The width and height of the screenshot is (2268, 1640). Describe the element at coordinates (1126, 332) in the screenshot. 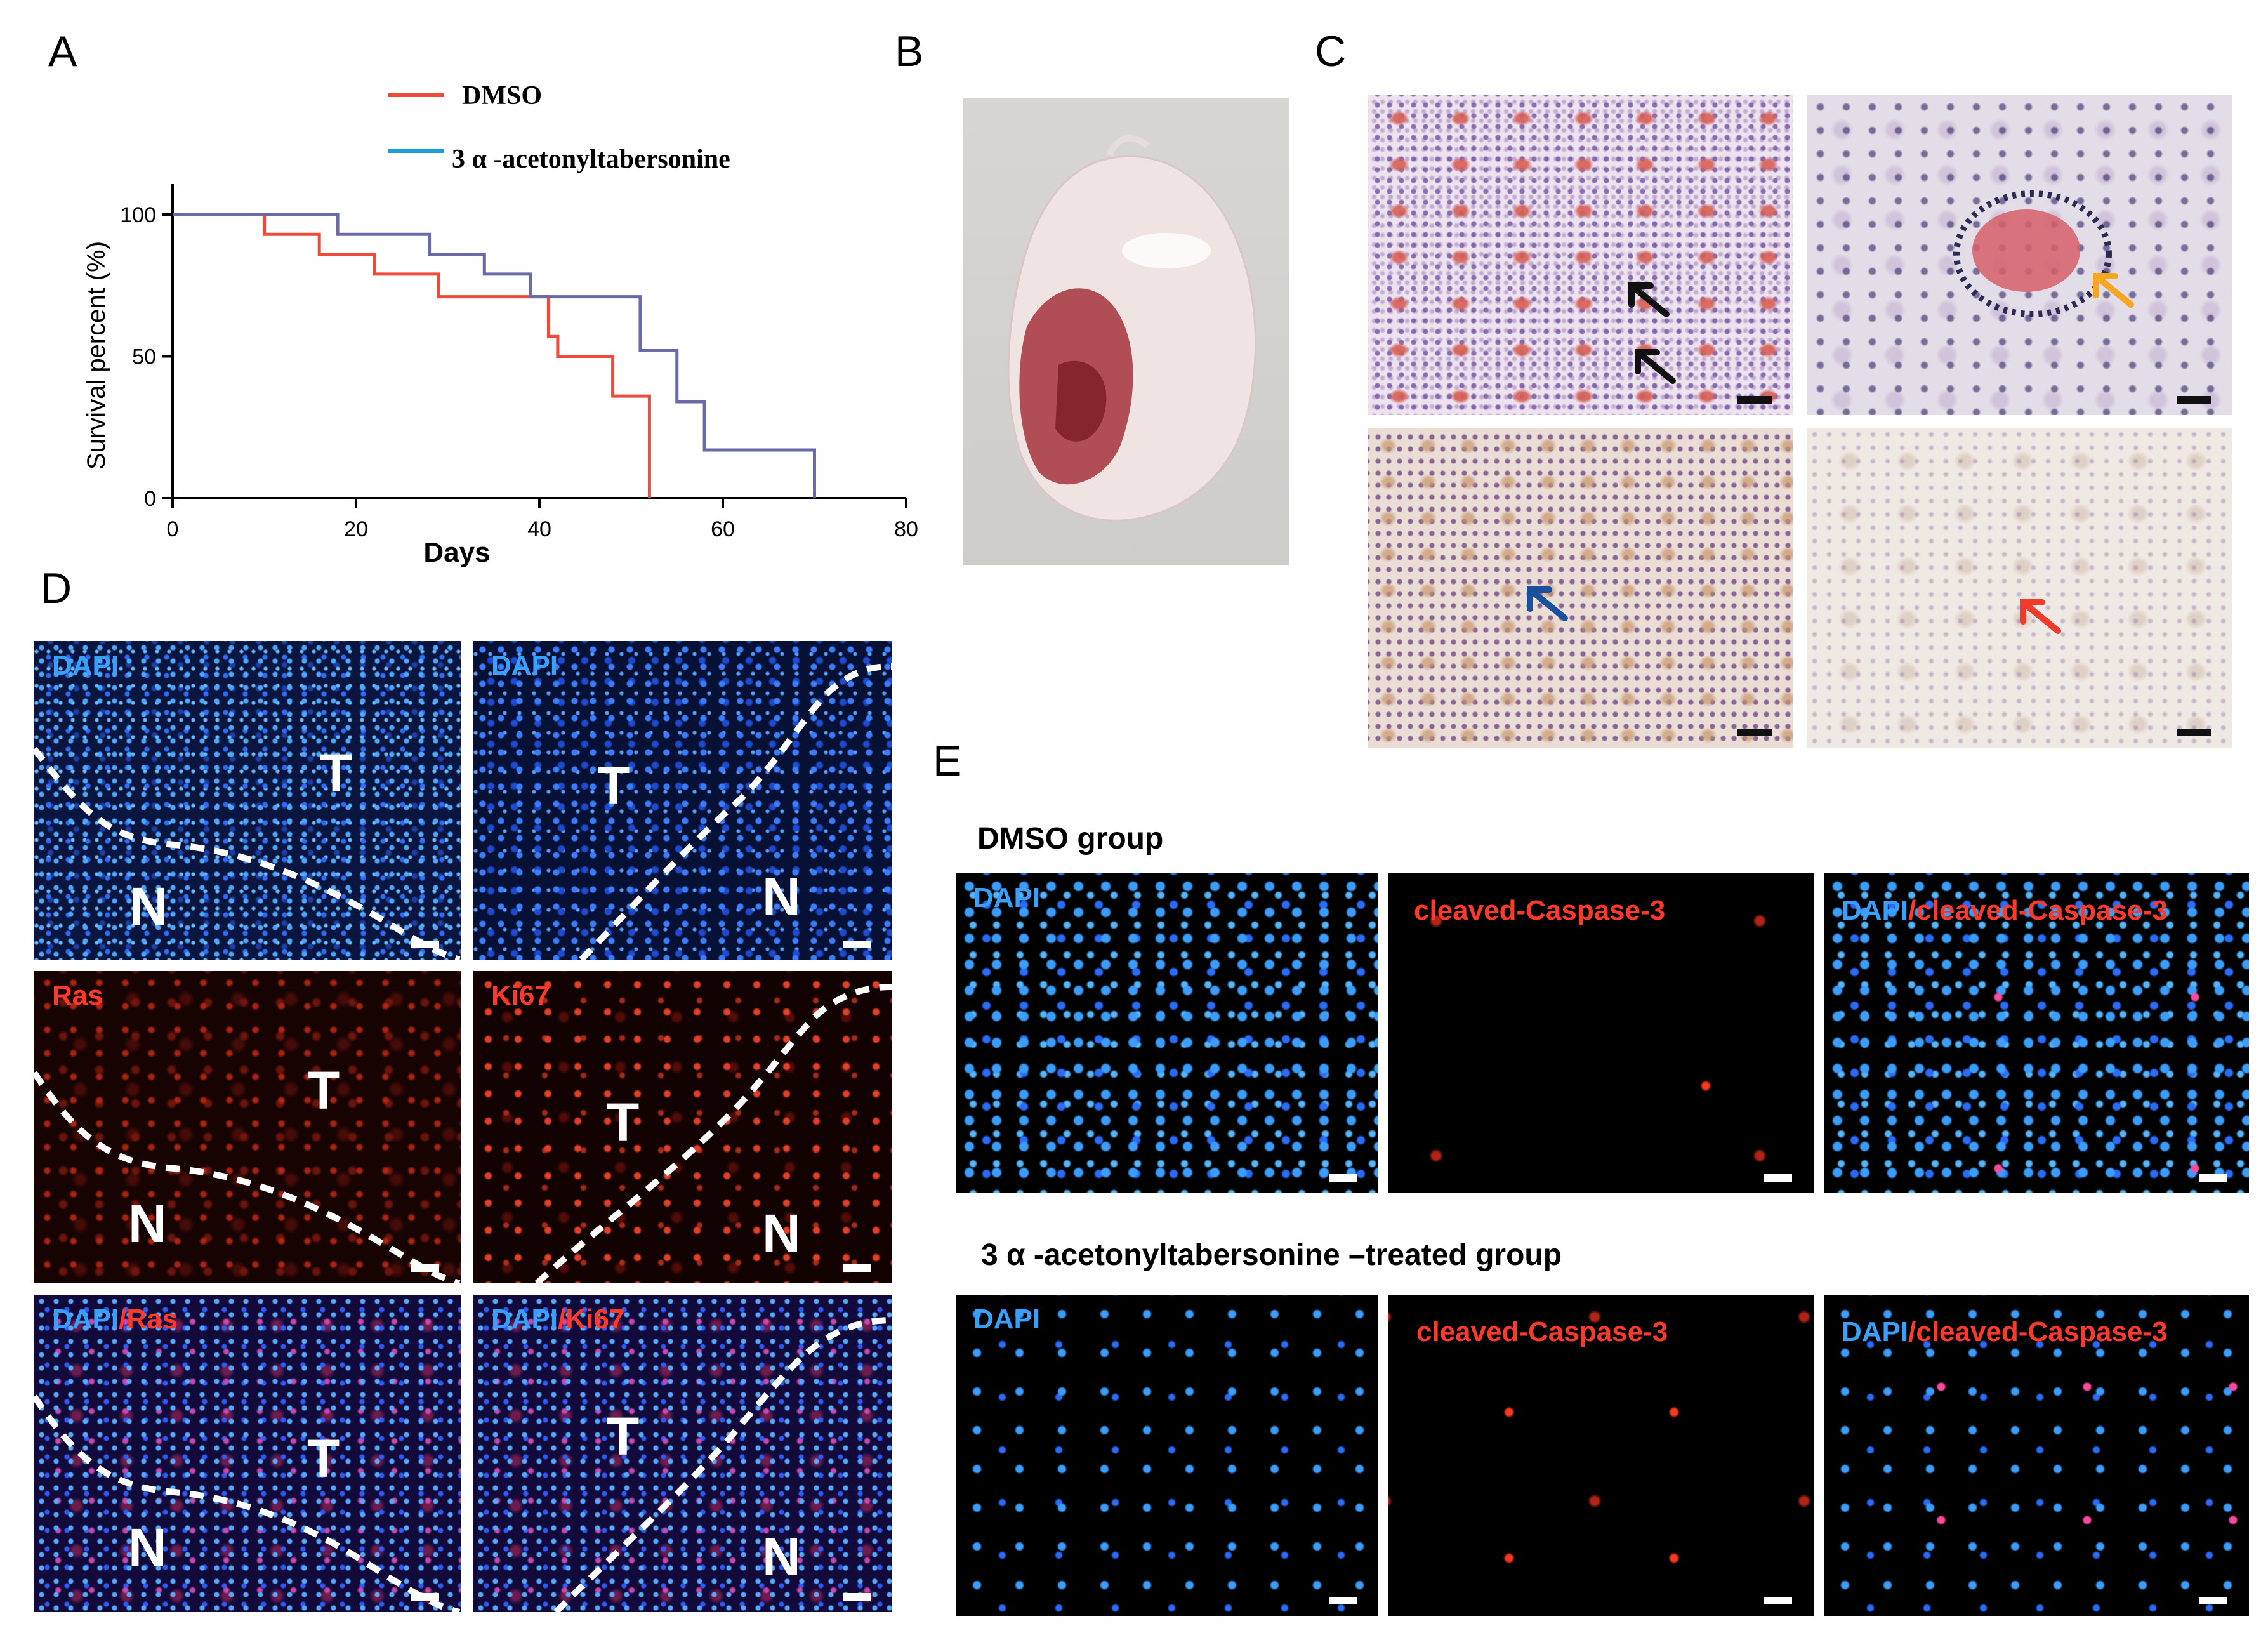

I see `brain-tumor-photo` at that location.